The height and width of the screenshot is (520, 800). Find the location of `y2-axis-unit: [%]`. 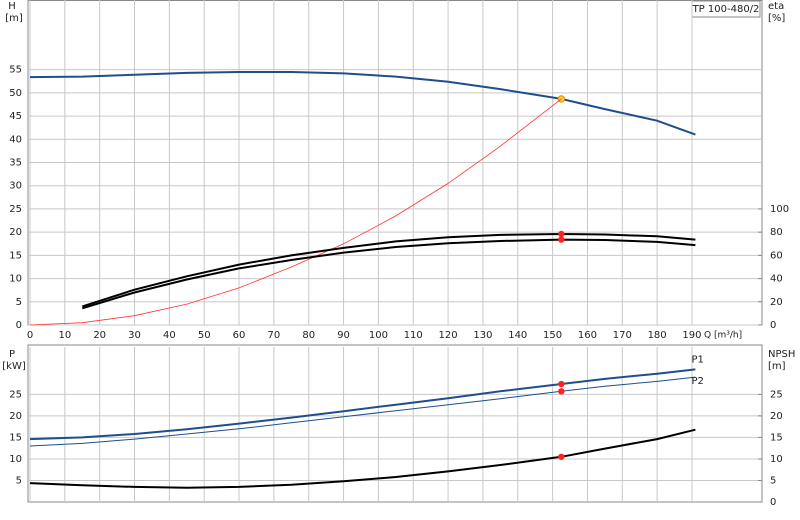

y2-axis-unit: [%] is located at coordinates (776, 18).